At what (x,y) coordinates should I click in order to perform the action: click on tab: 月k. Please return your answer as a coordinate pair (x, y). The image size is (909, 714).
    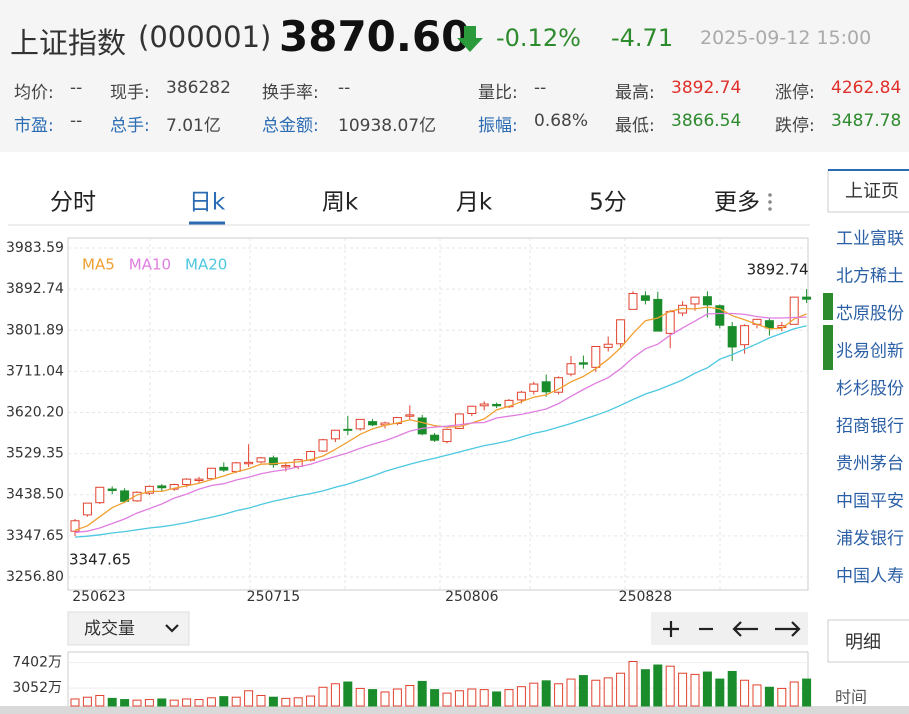
    Looking at the image, I should click on (474, 203).